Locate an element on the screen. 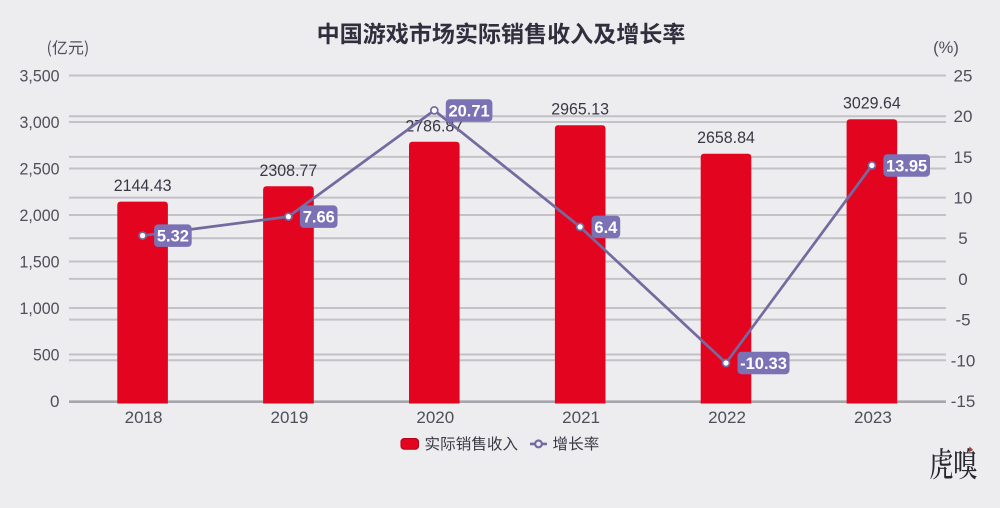 The height and width of the screenshot is (508, 1000). svg-text: -10 is located at coordinates (963, 360).